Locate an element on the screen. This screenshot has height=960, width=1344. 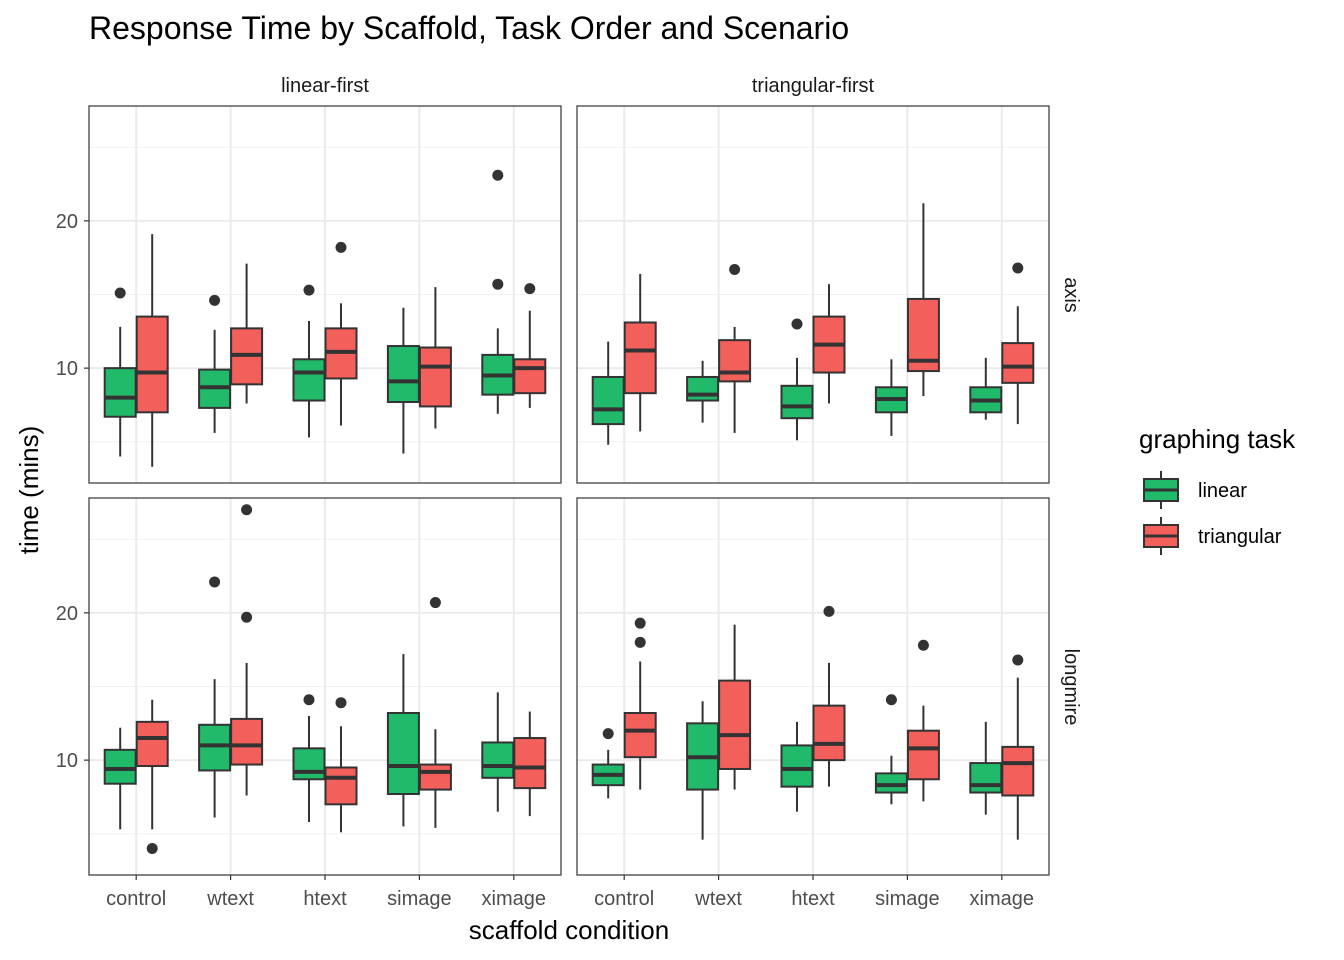
legend-key-linear is located at coordinates (1161, 490).